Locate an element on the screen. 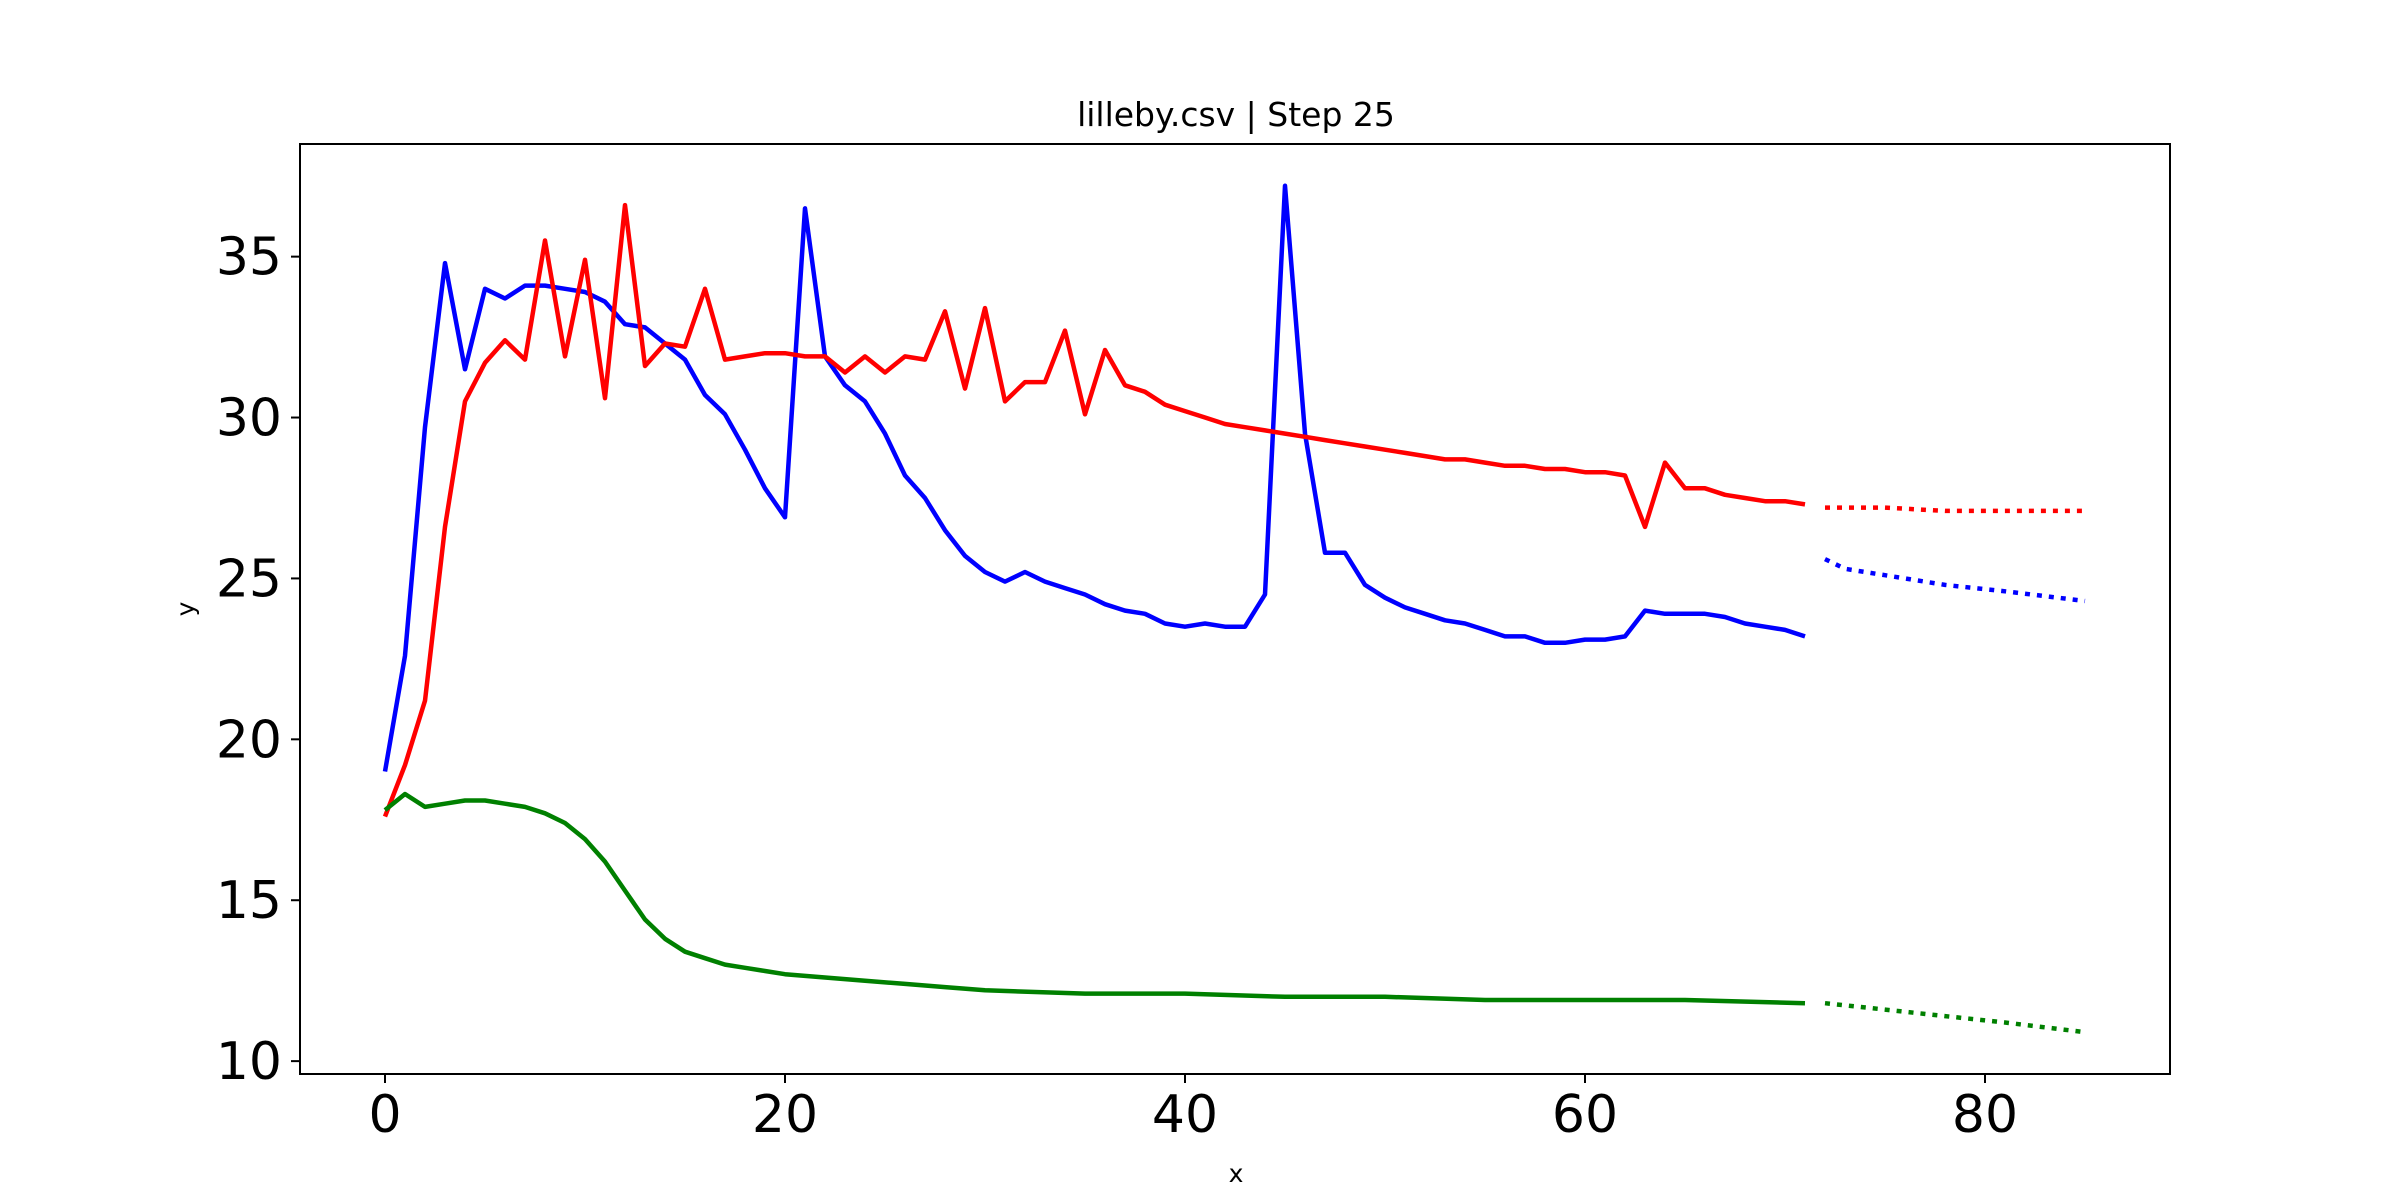  y-tick-label: 30 is located at coordinates (249, 419).